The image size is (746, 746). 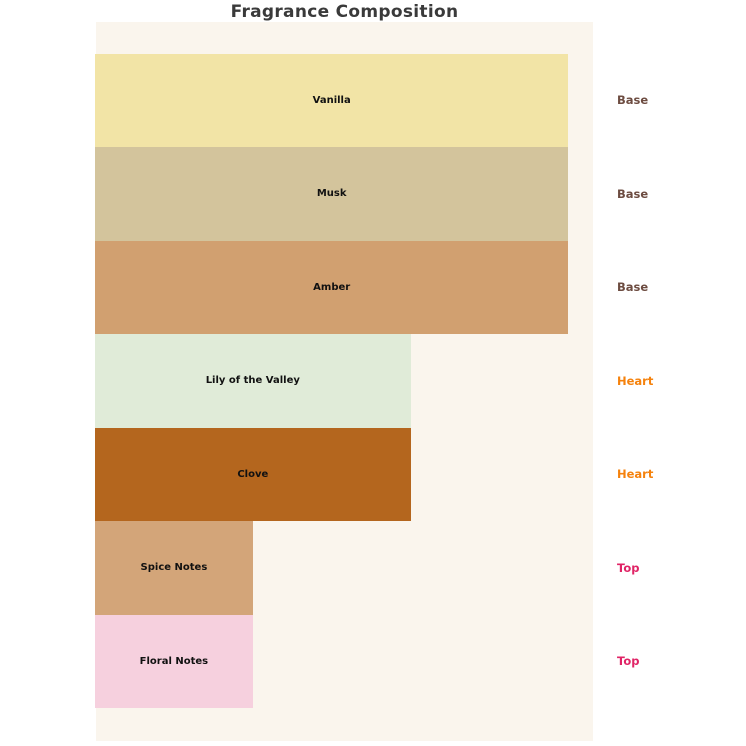 I want to click on bar-segment: Amber, so click(x=332, y=287).